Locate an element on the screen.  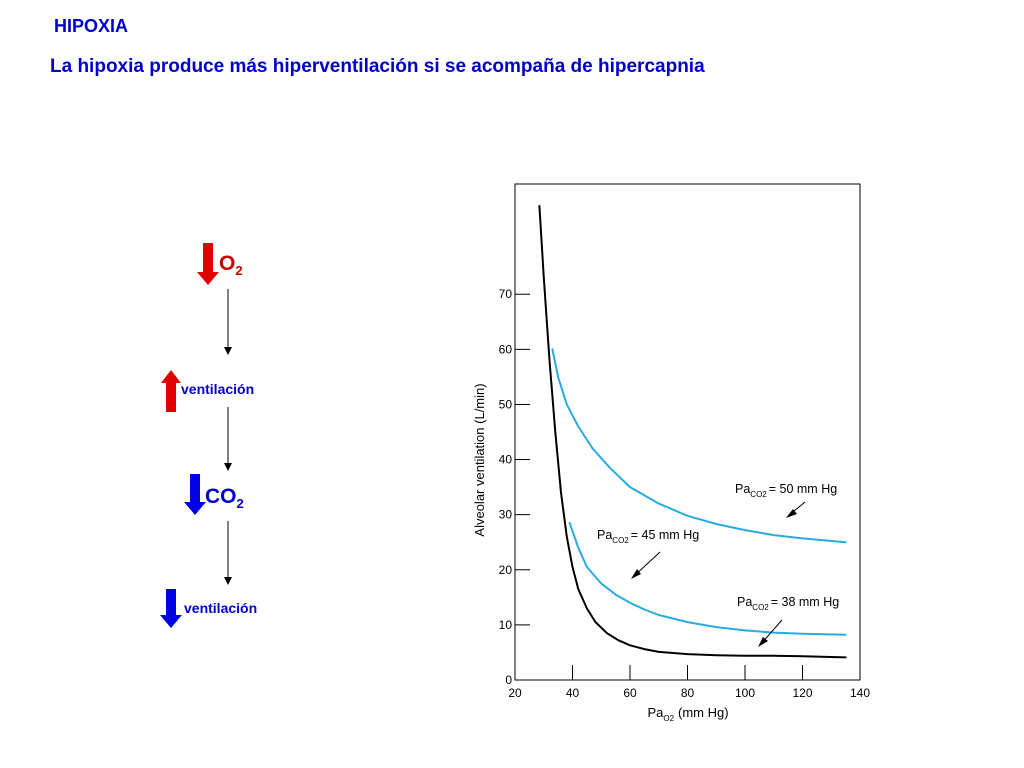
x-tick-label-80: 80 is located at coordinates (688, 693).